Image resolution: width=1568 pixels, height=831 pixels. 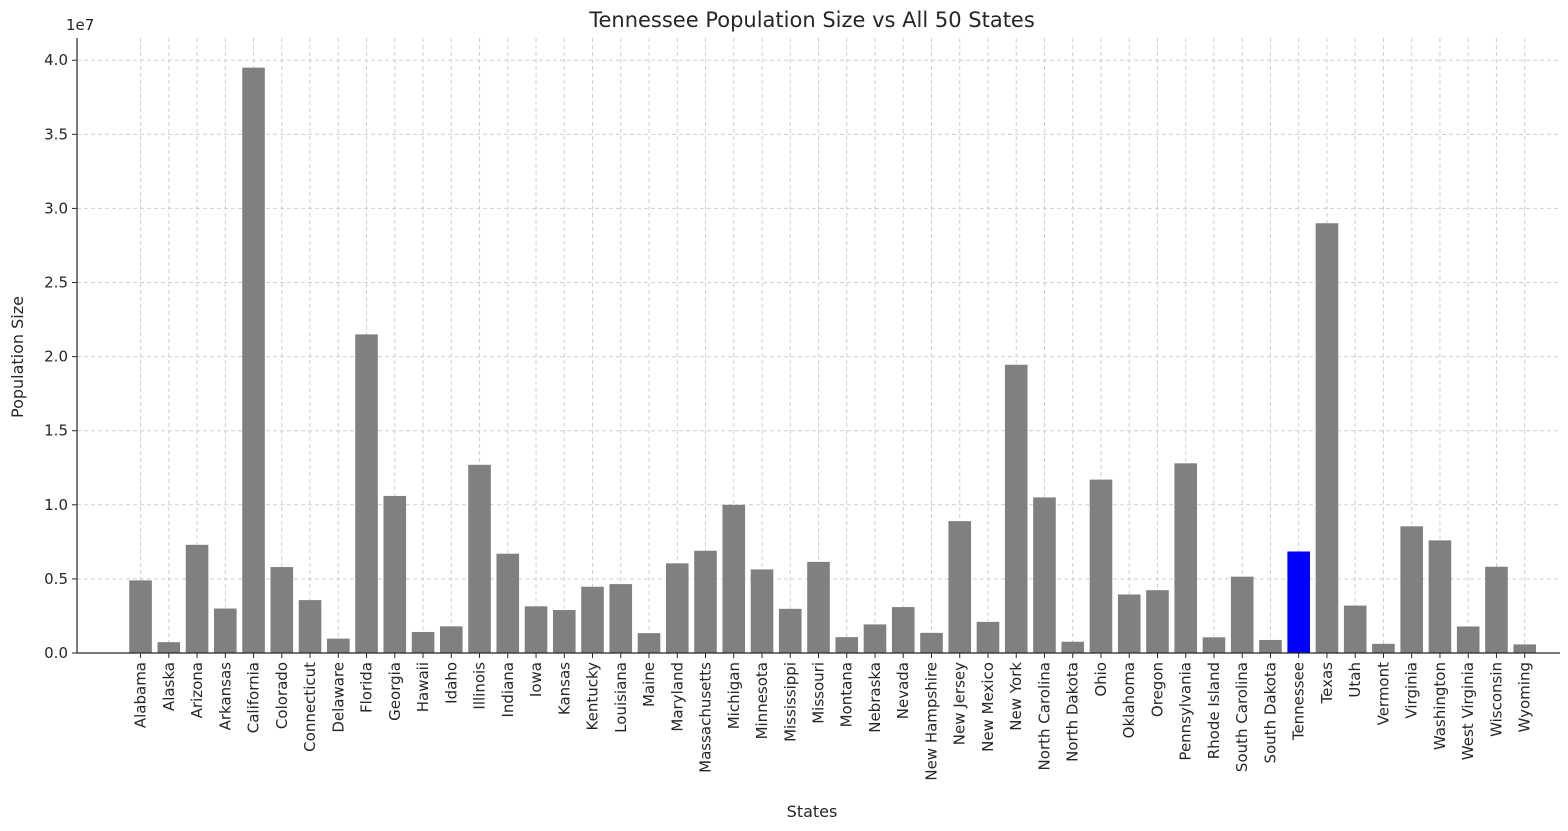 What do you see at coordinates (1129, 700) in the screenshot?
I see `x-tick-label: Oklahoma` at bounding box center [1129, 700].